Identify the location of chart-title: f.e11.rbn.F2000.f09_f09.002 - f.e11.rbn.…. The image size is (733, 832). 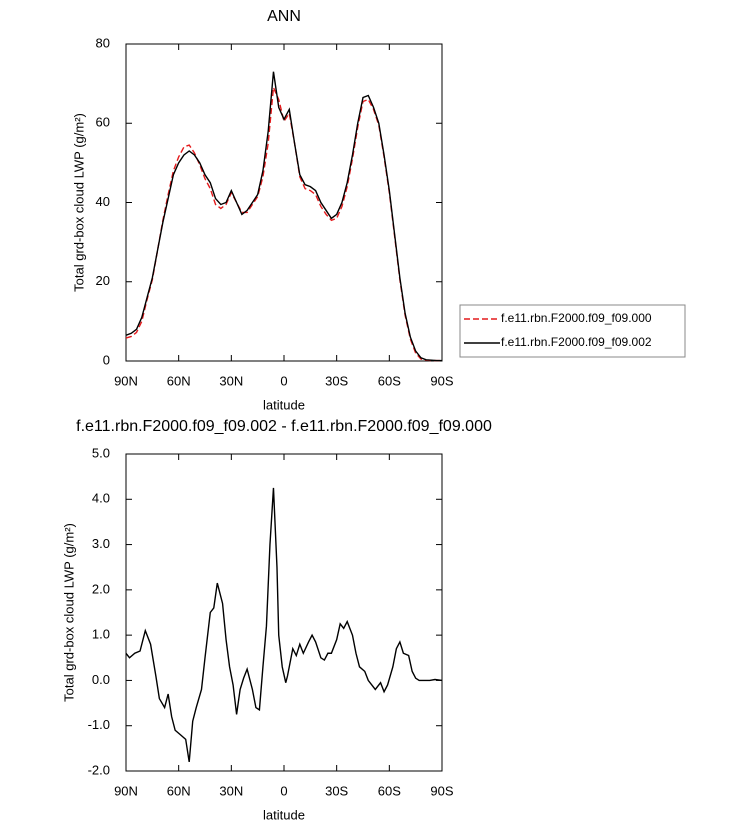
(284, 426).